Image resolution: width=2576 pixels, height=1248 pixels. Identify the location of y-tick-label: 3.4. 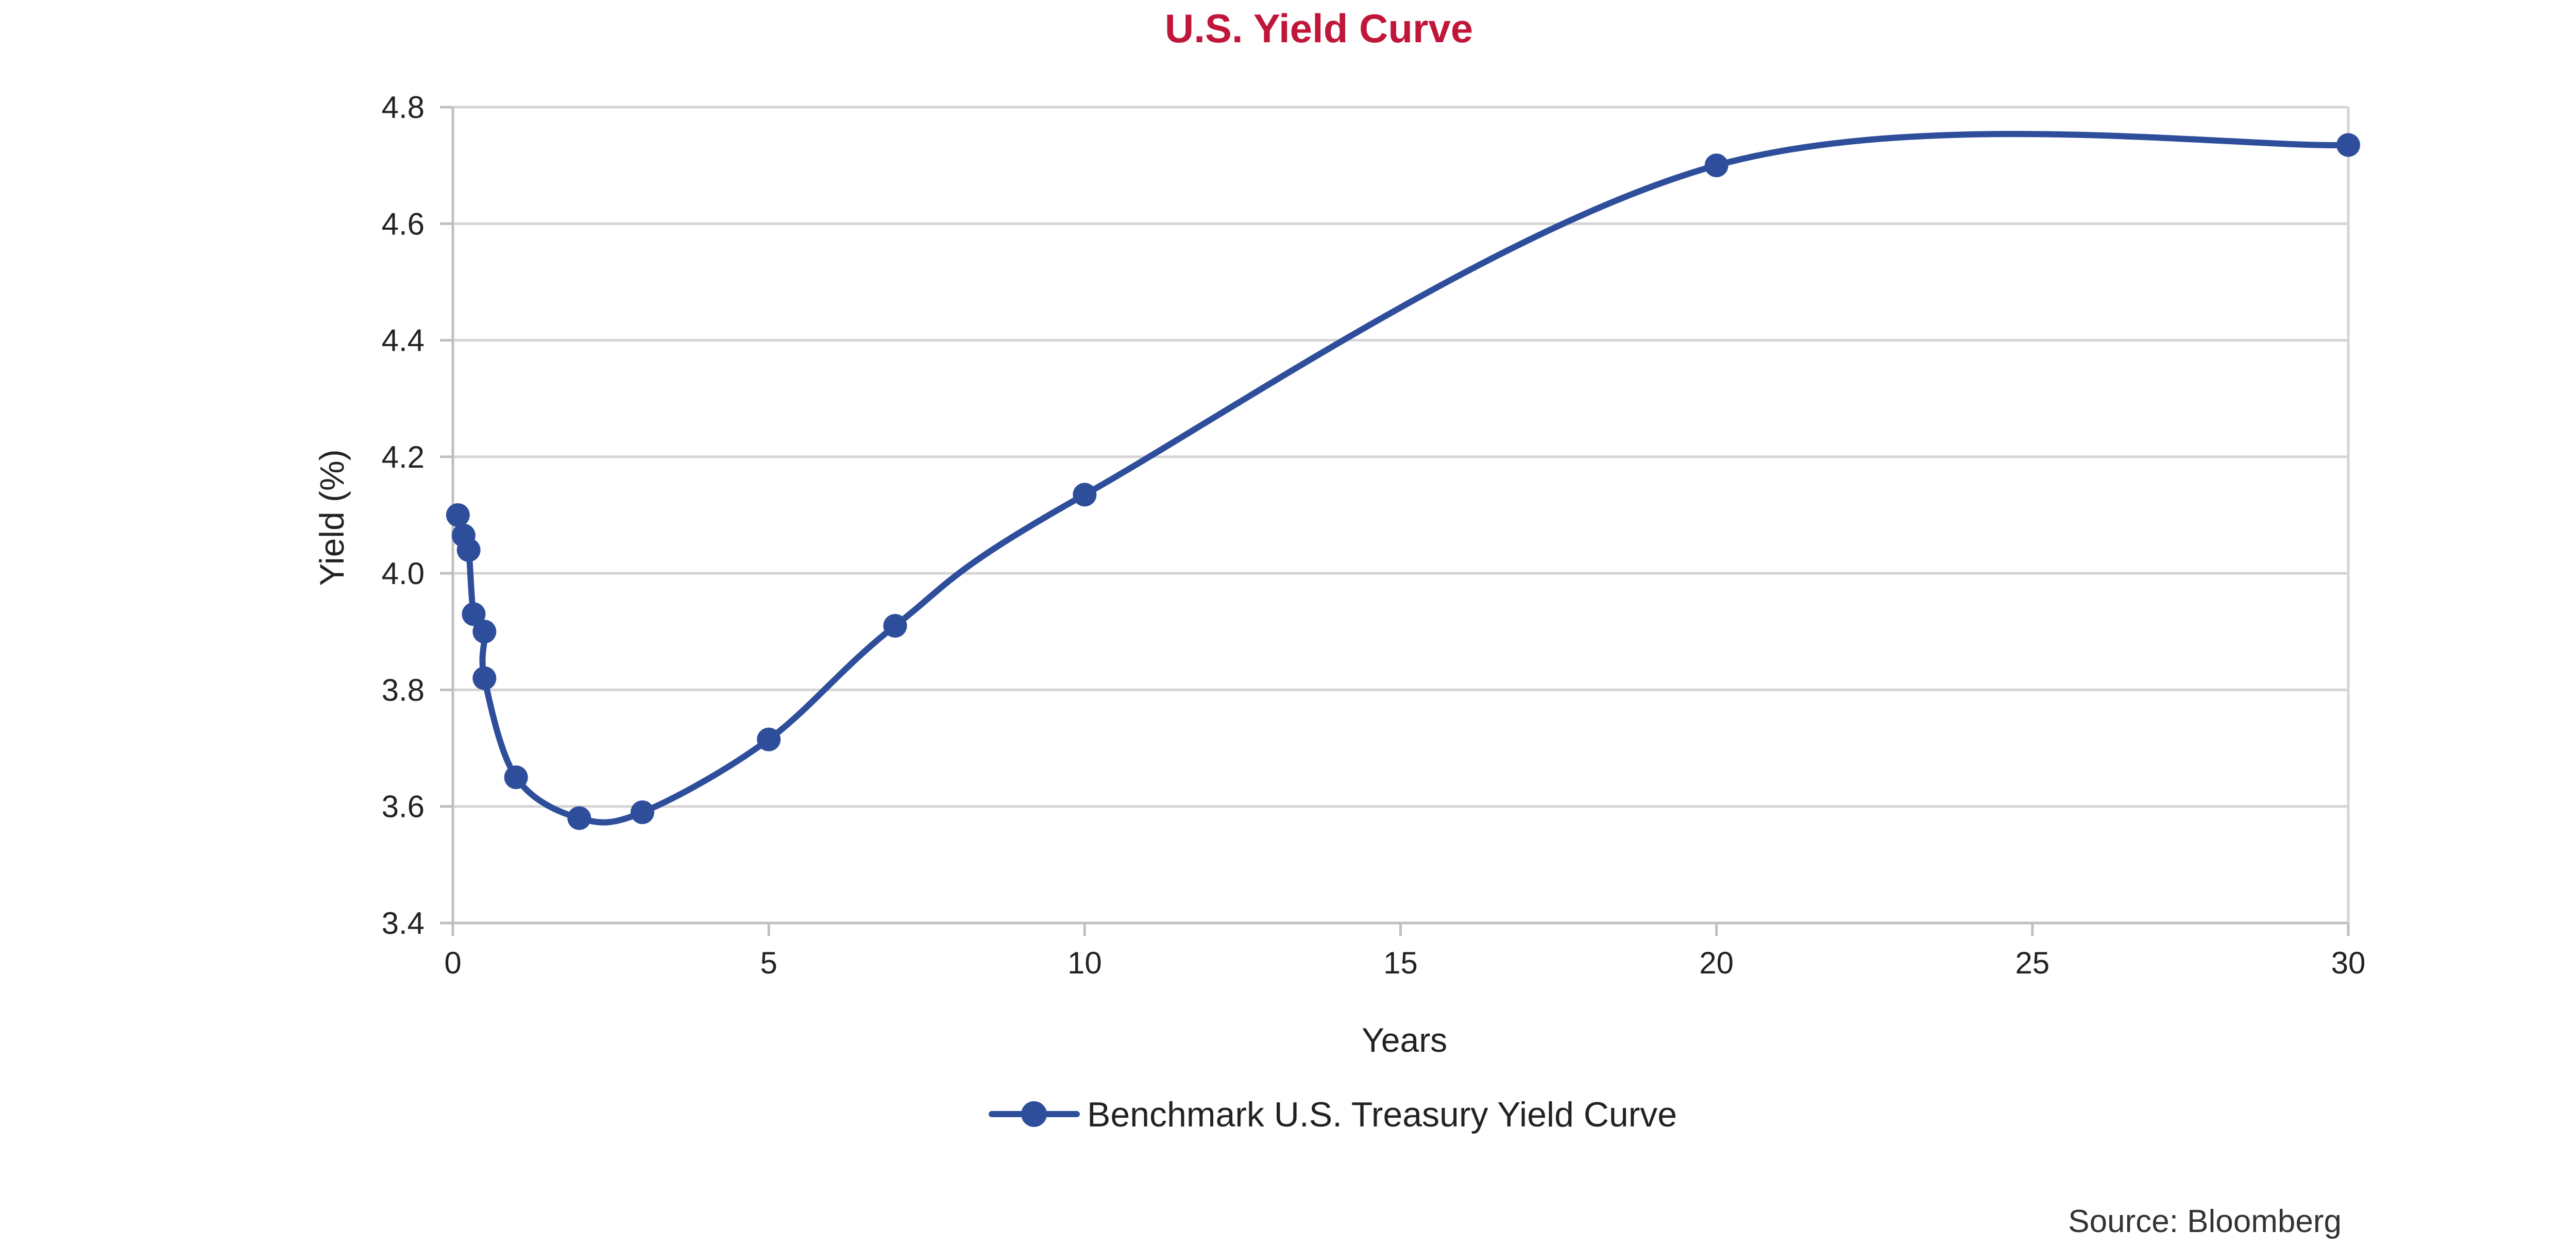
(403, 923).